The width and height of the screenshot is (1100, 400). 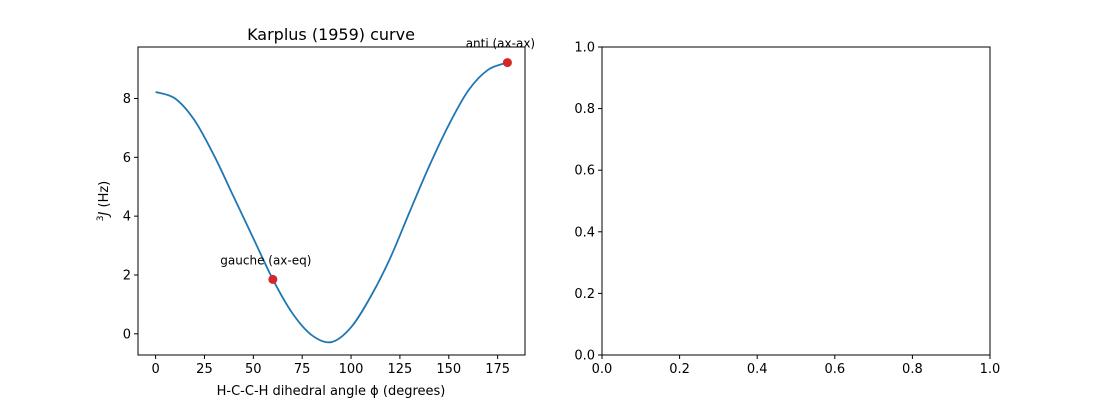 I want to click on y-tick-label: 2, so click(x=127, y=275).